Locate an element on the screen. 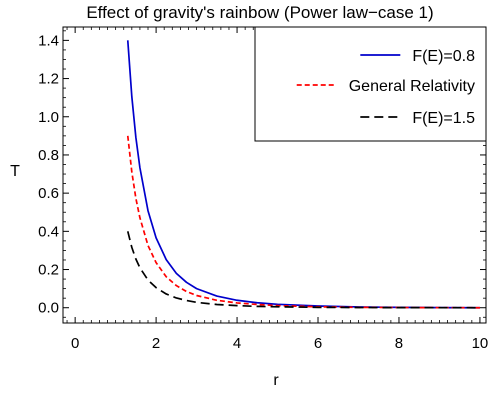 The width and height of the screenshot is (490, 395). y-tick-label: 1.4 is located at coordinates (48, 40).